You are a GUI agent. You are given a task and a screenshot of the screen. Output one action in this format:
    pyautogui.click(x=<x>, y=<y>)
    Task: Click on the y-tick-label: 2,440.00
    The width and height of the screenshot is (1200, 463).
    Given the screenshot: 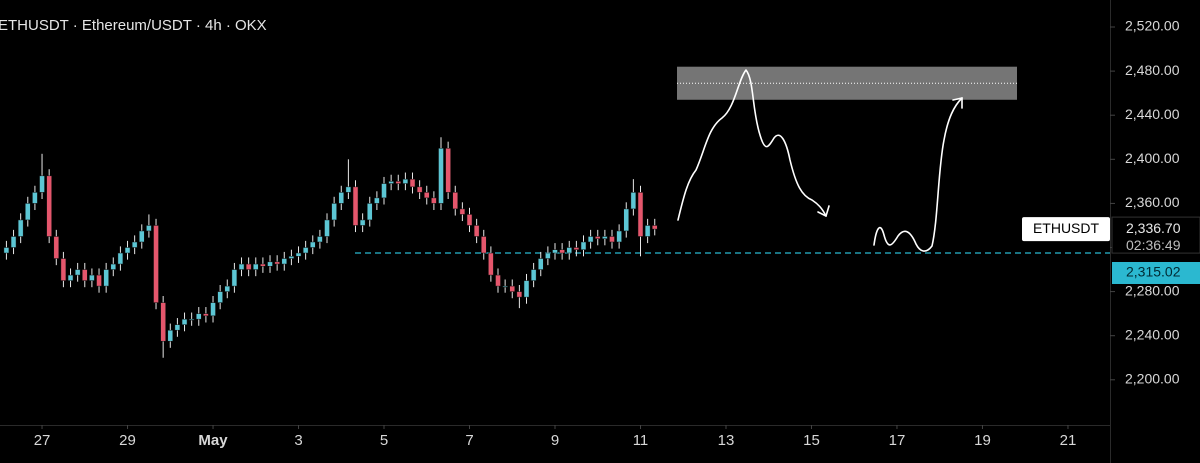 What is the action you would take?
    pyautogui.click(x=1152, y=114)
    